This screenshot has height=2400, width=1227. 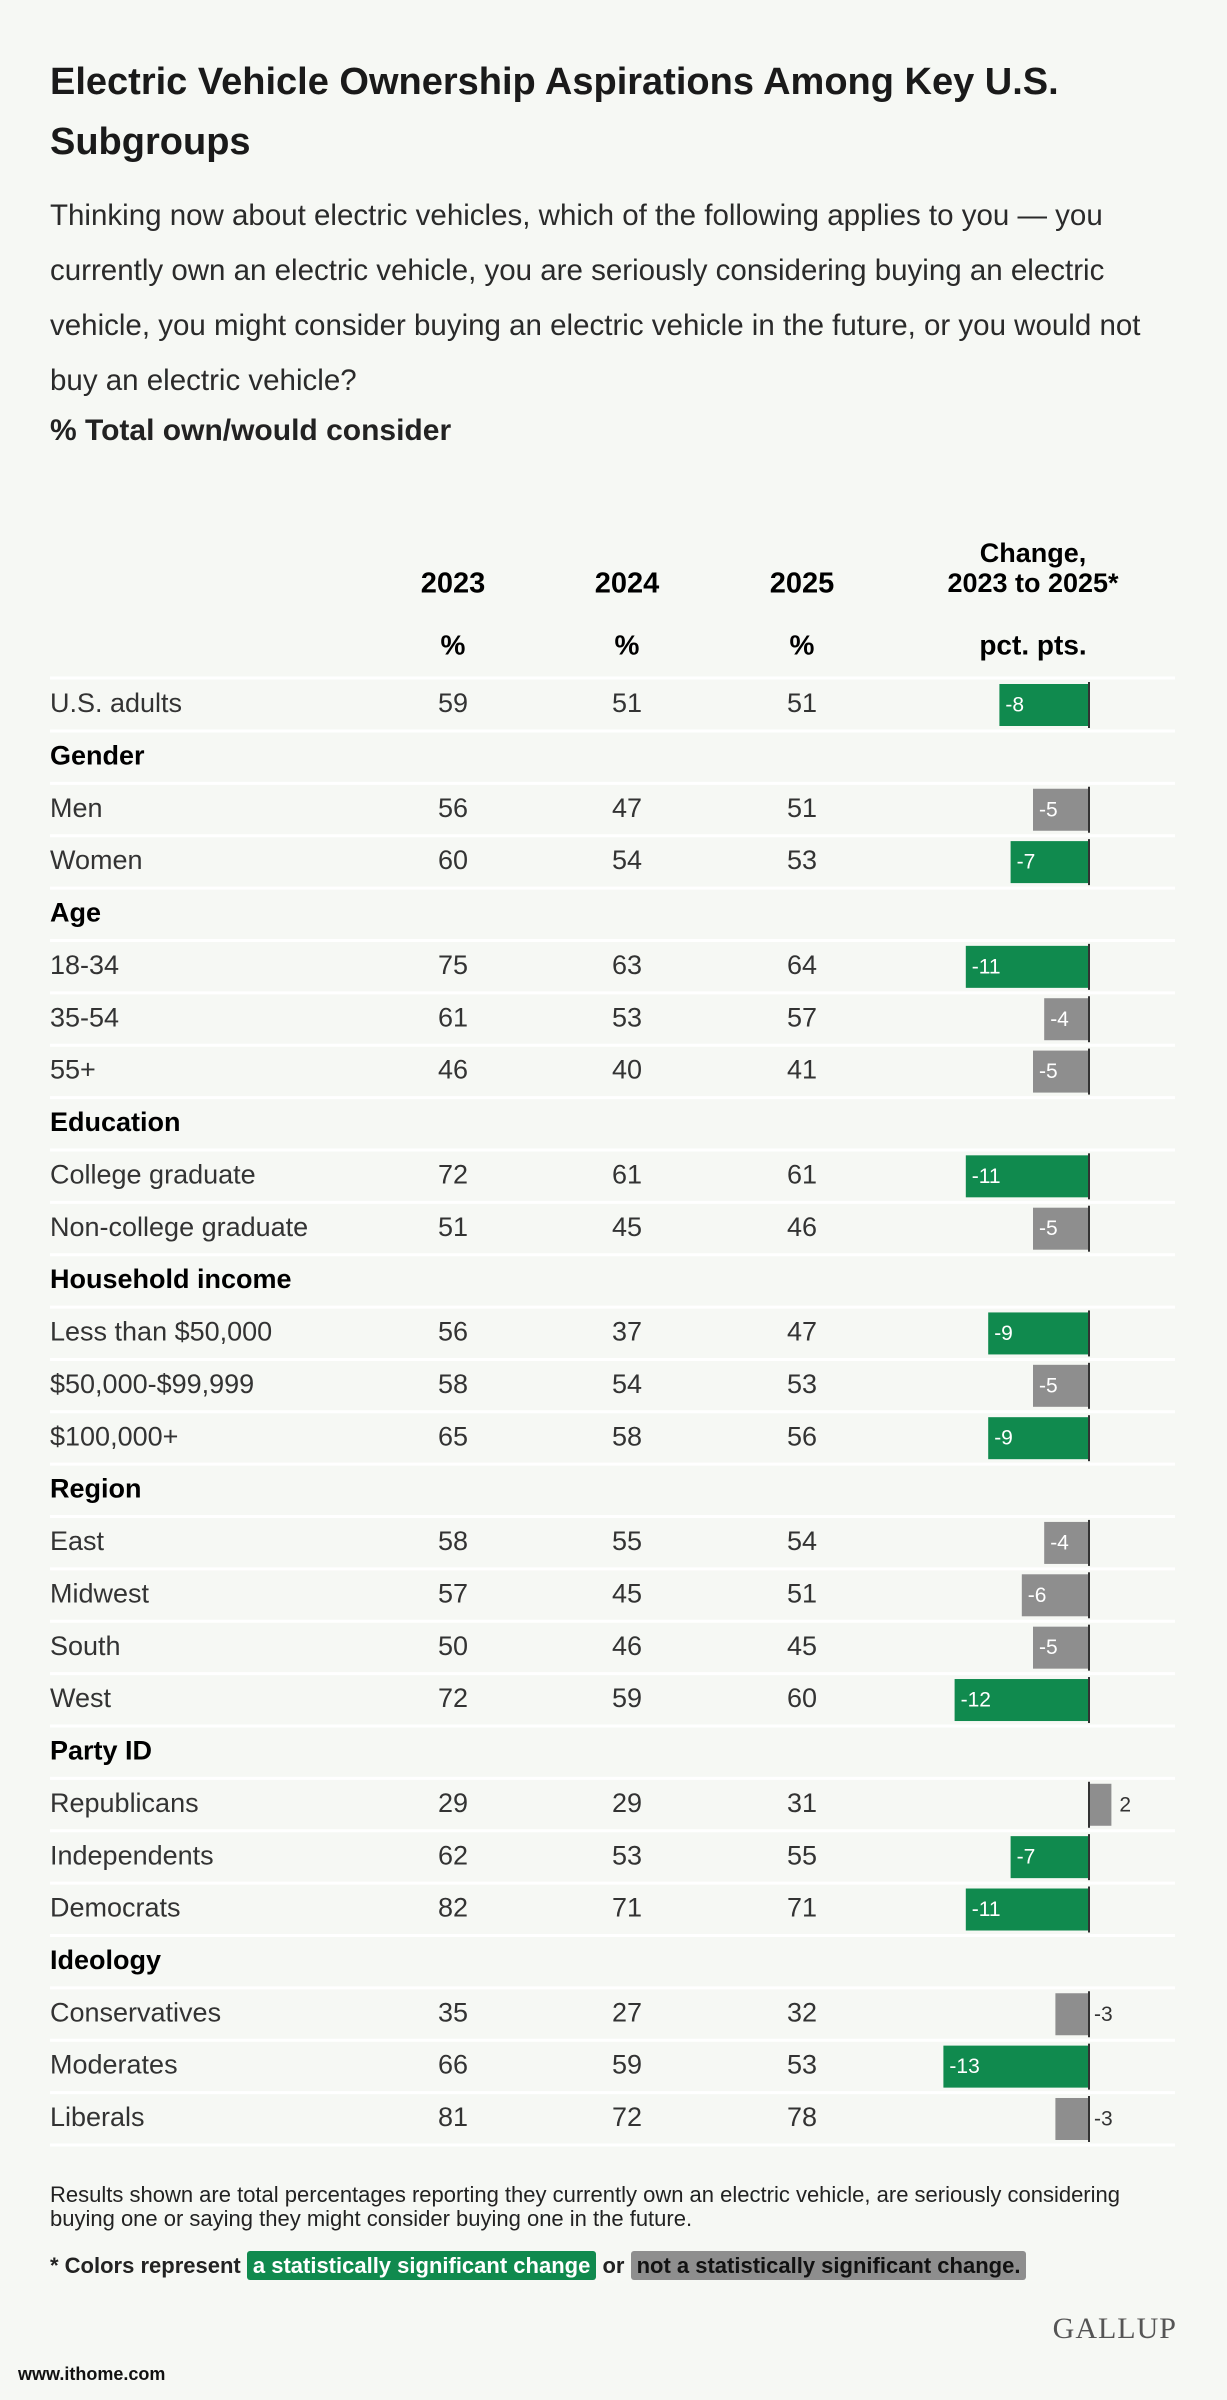 I want to click on cell-value: 78, so click(x=802, y=2117).